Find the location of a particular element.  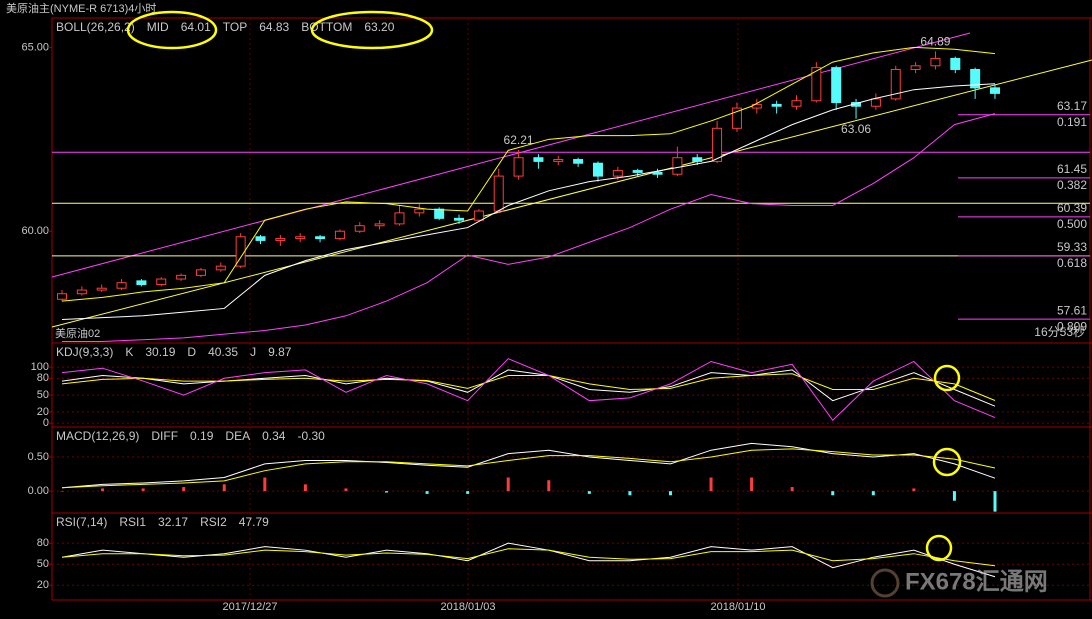

legend-value: 32.17 is located at coordinates (173, 522).